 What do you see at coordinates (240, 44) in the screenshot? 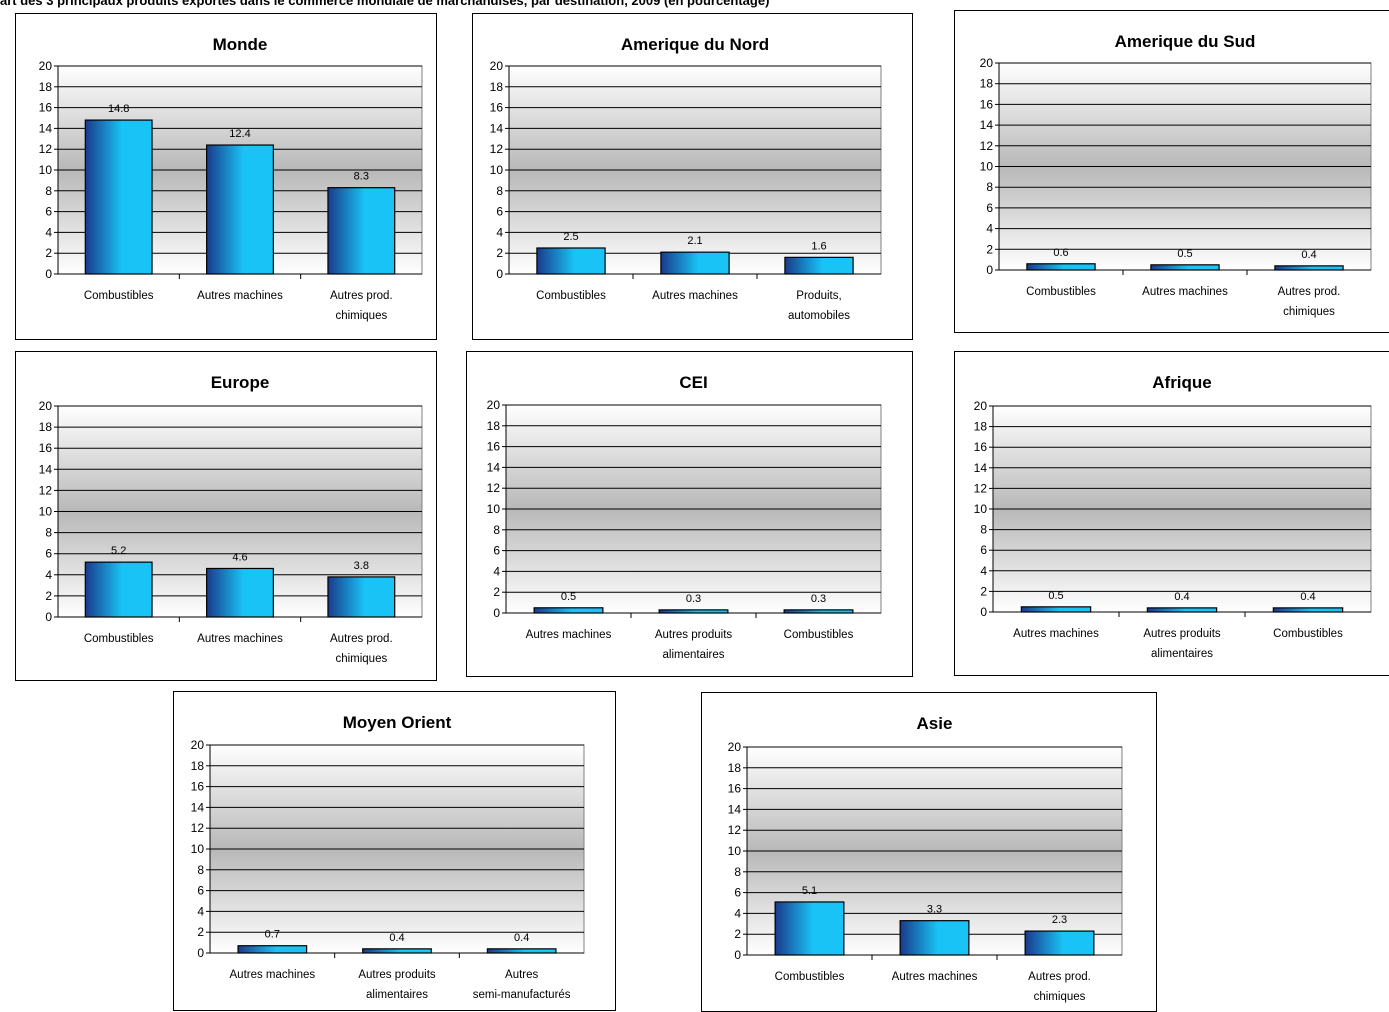
I see `chart-title: Monde` at bounding box center [240, 44].